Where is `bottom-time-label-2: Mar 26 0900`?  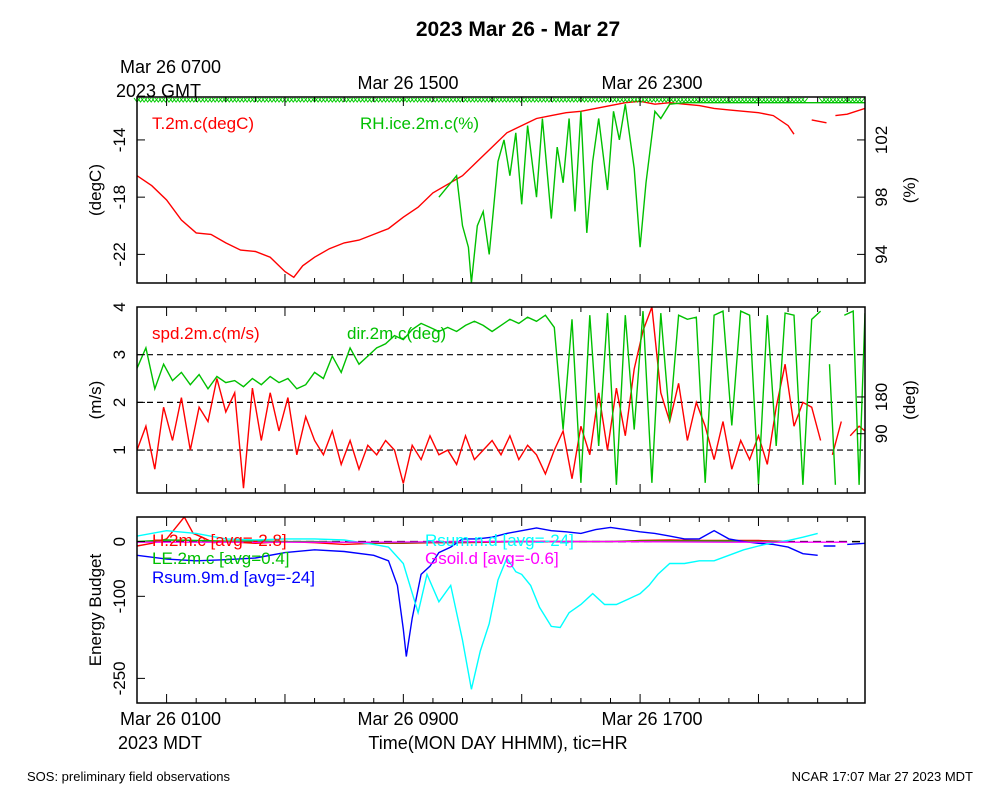
bottom-time-label-2: Mar 26 0900 is located at coordinates (407, 719).